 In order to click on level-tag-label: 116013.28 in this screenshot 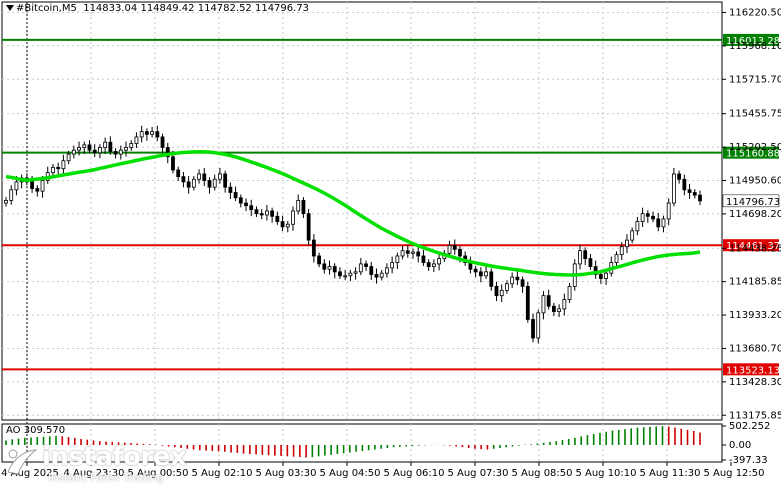, I will do `click(753, 41)`.